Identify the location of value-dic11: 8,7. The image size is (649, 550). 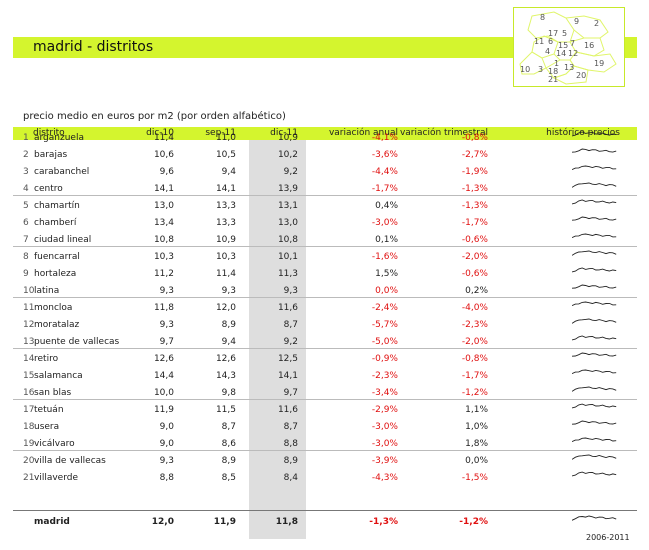
(290, 325).